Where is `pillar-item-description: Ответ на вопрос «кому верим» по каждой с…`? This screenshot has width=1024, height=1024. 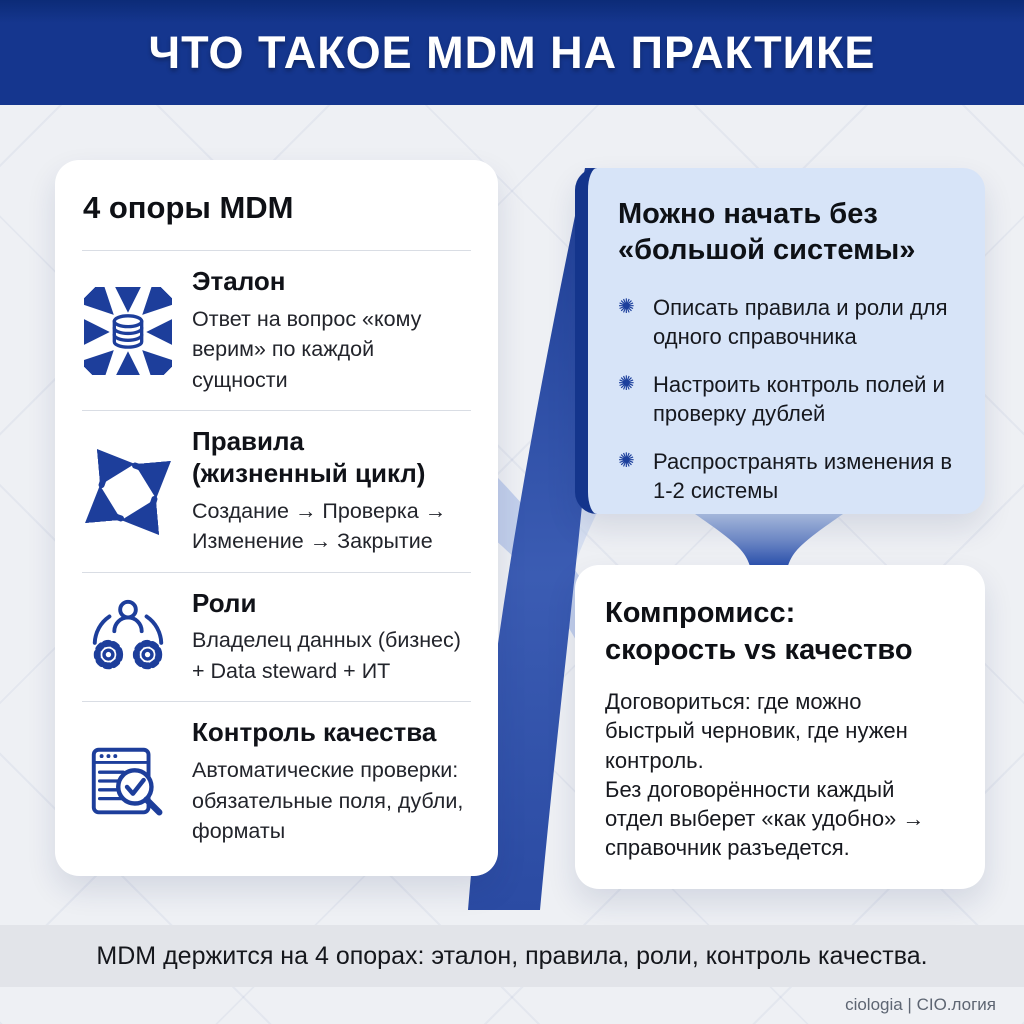 pillar-item-description: Ответ на вопрос «кому верим» по каждой с… is located at coordinates (307, 349).